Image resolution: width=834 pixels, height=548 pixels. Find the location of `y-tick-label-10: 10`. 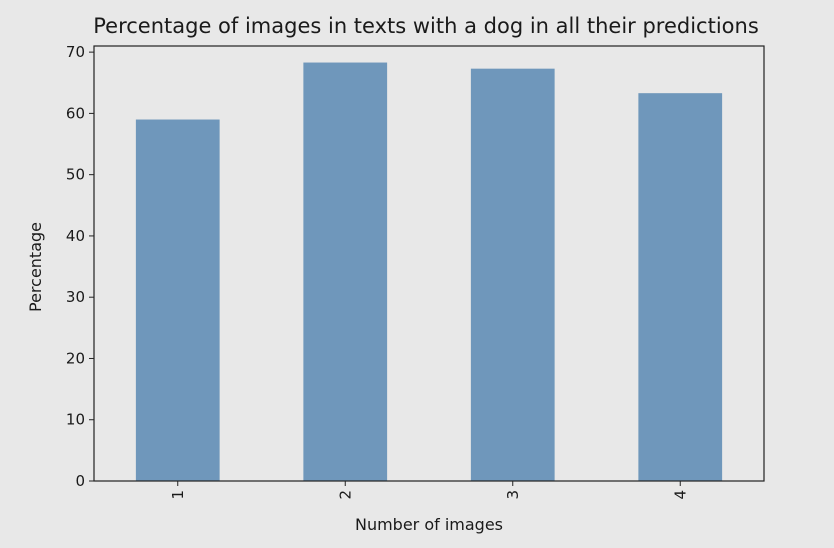

y-tick-label-10: 10 is located at coordinates (75, 420).